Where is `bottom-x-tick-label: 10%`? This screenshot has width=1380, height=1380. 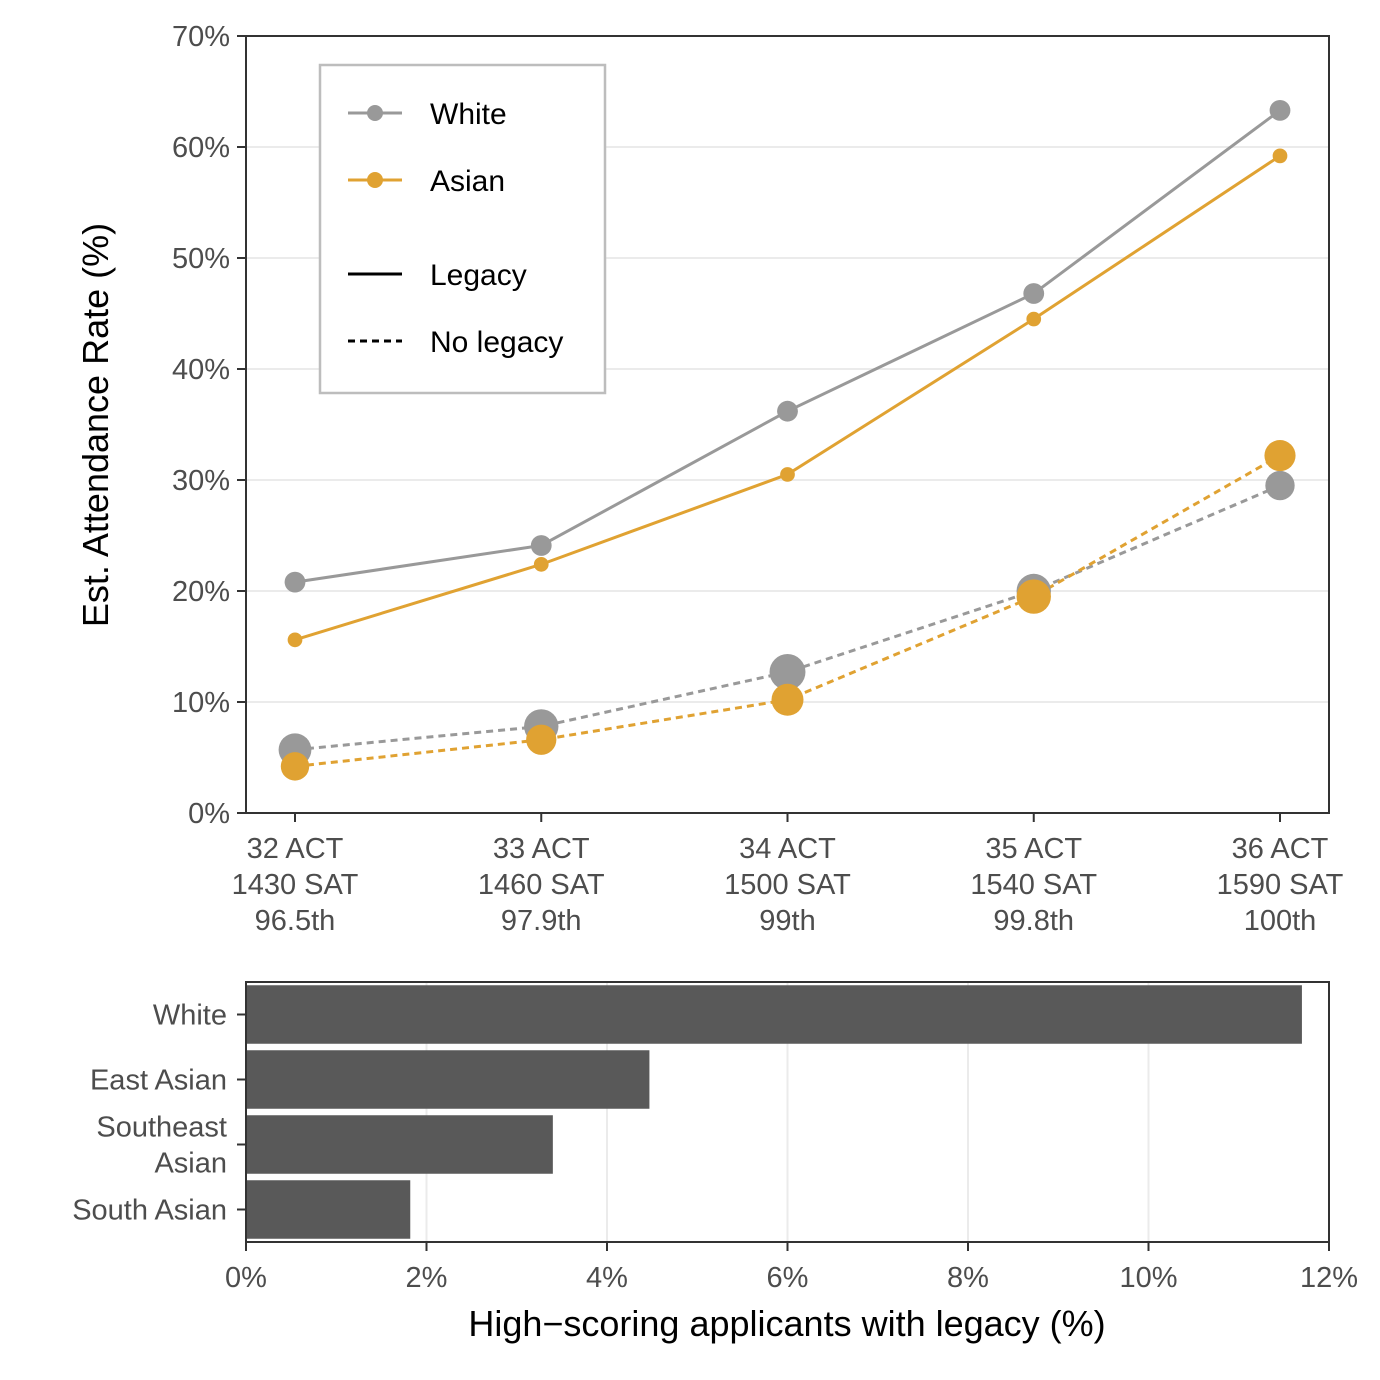
bottom-x-tick-label: 10% is located at coordinates (1148, 1278).